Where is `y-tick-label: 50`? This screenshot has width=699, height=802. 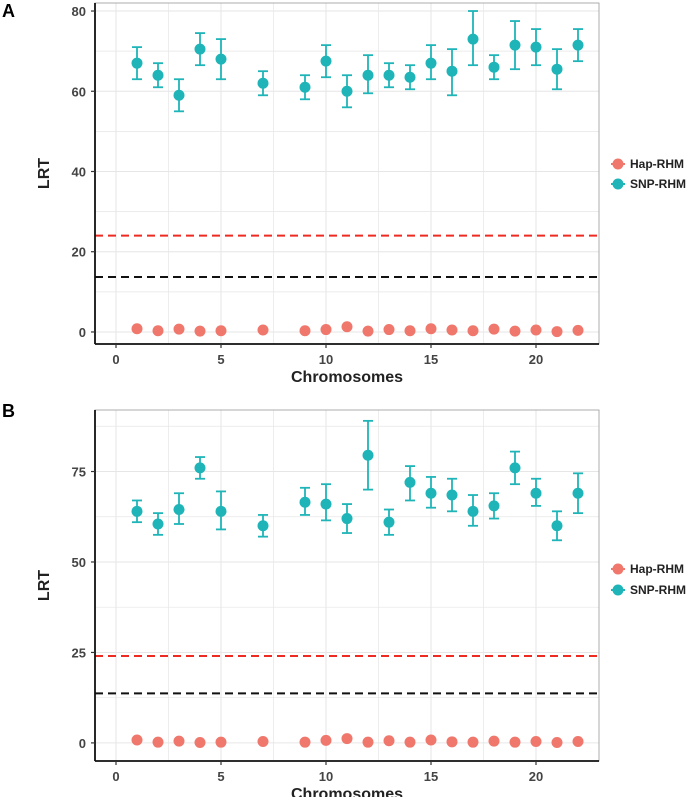 y-tick-label: 50 is located at coordinates (79, 562).